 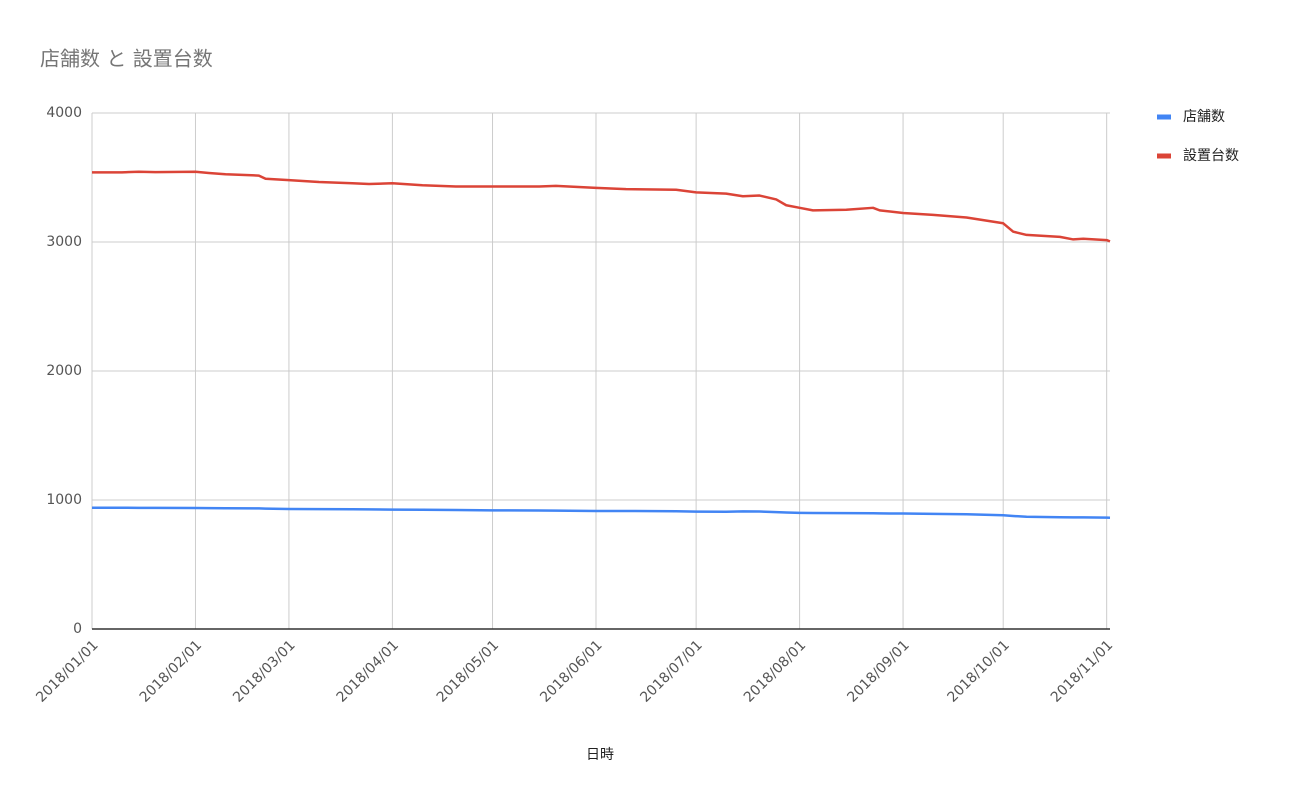 I want to click on y-tick-label: 3000, so click(x=64, y=242).